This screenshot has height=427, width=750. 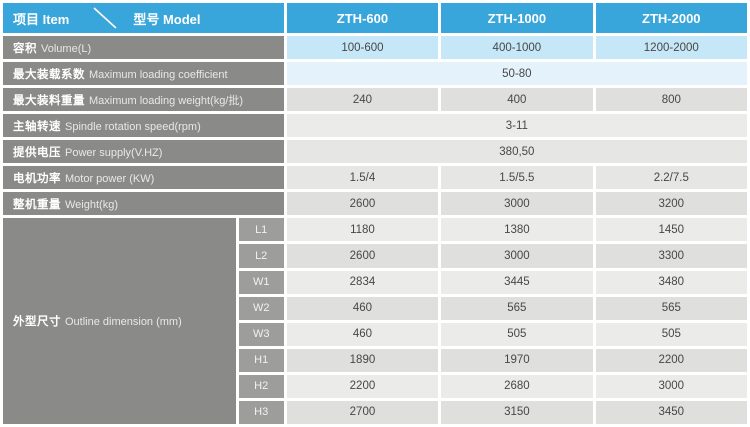 I want to click on dim-sub-label-l2: L2, so click(x=261, y=256).